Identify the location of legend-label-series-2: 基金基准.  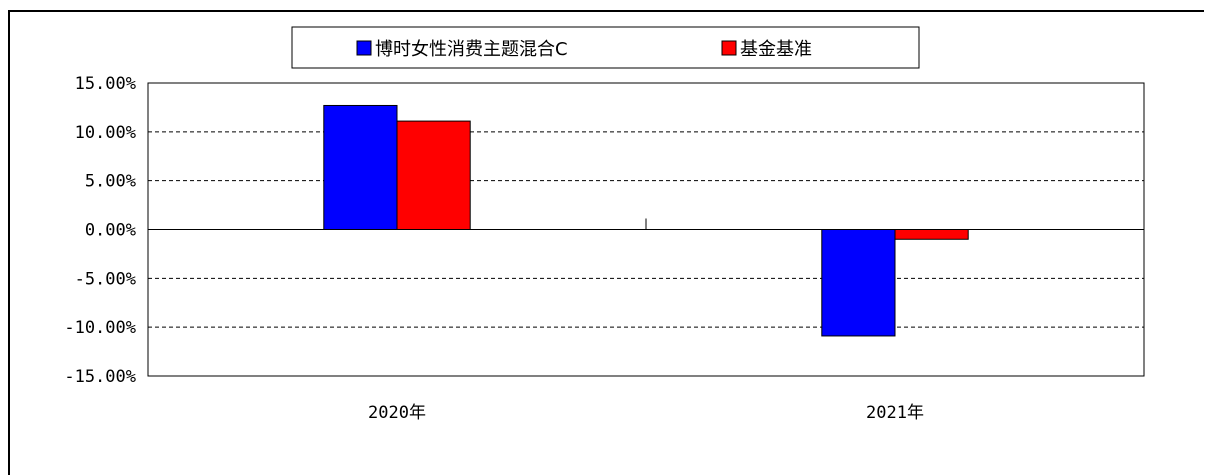
(776, 49).